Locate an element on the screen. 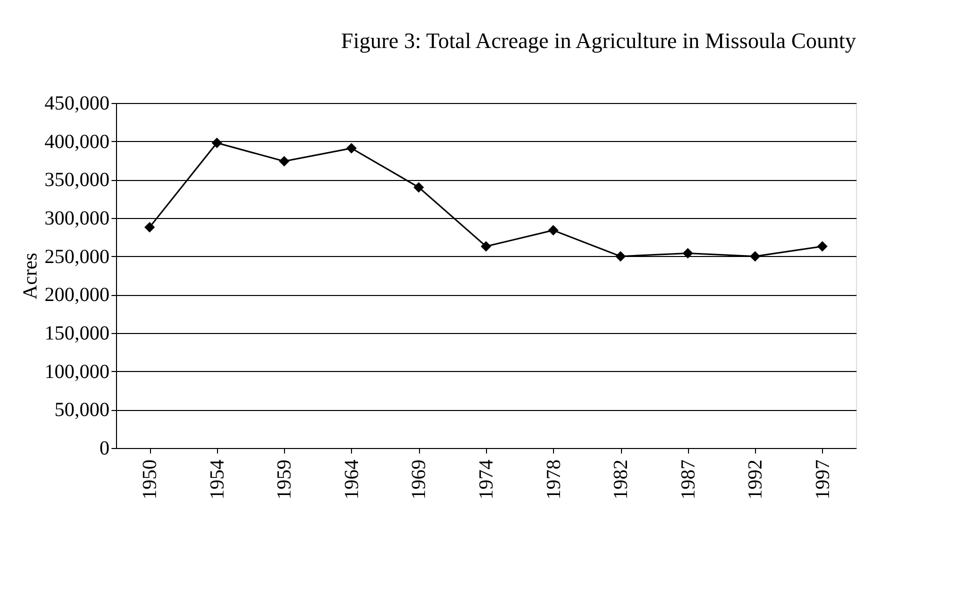  y-tick-label: 150,000 is located at coordinates (77, 333).